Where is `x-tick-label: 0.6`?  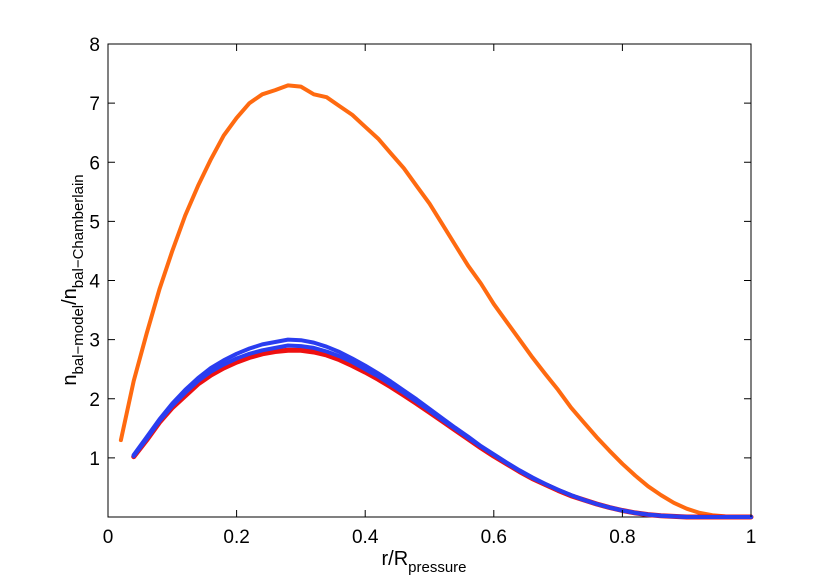 x-tick-label: 0.6 is located at coordinates (494, 537).